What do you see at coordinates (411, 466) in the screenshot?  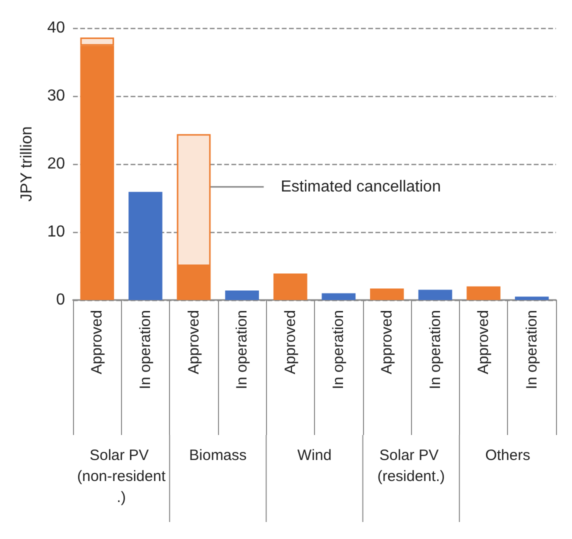 I see `text: Solar PV (resident.)` at bounding box center [411, 466].